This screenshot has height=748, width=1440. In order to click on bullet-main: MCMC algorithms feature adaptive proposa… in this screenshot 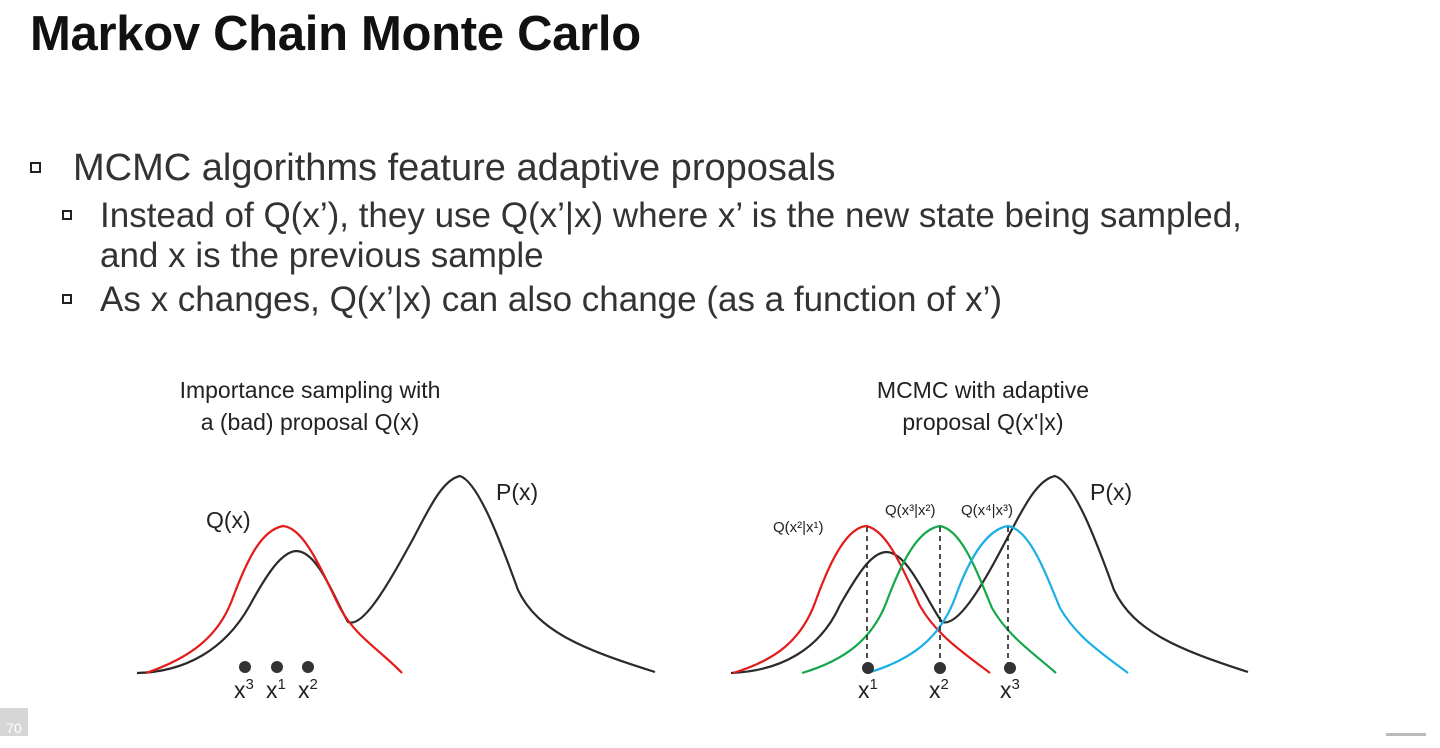, I will do `click(432, 168)`.